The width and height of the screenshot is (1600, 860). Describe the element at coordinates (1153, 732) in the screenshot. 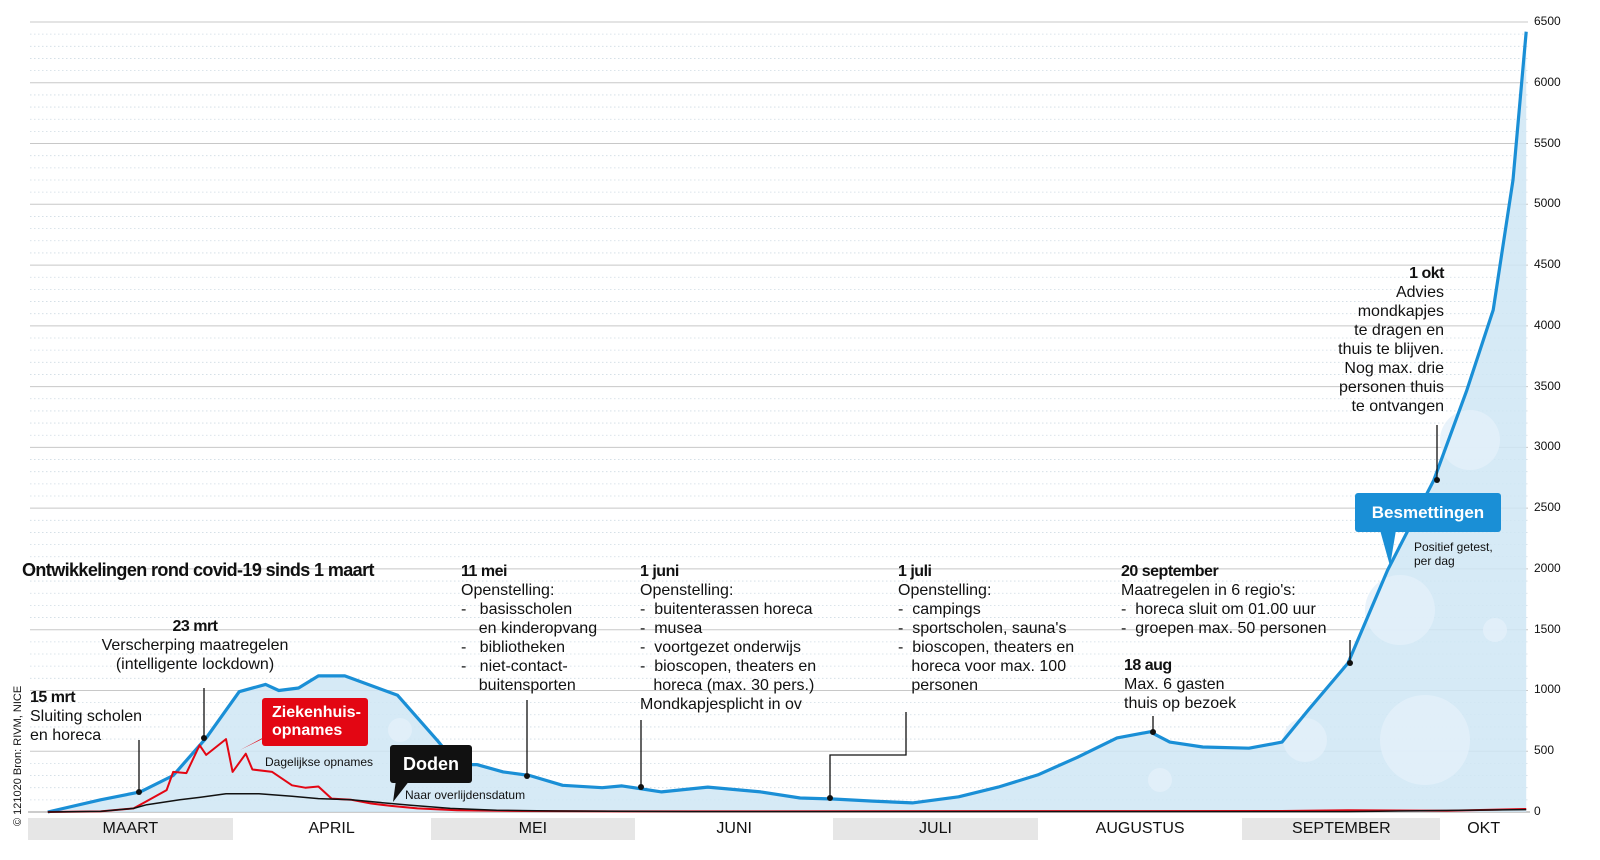

I see `marker-18aug` at that location.